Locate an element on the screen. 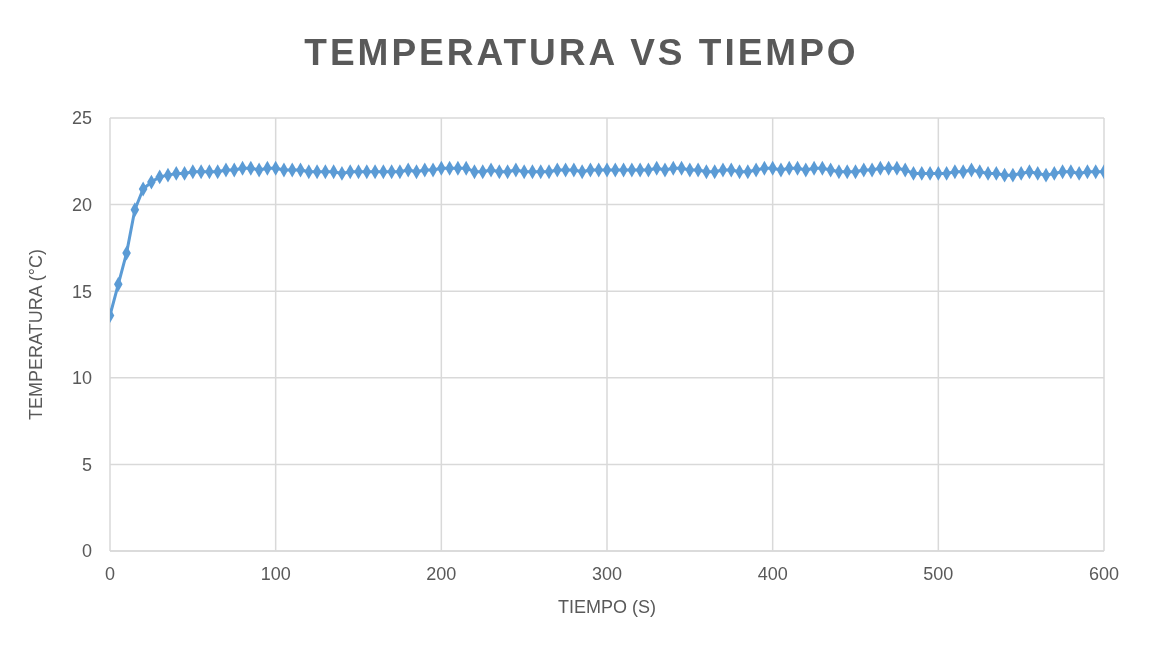  x-tick-label: 400 is located at coordinates (772, 573).